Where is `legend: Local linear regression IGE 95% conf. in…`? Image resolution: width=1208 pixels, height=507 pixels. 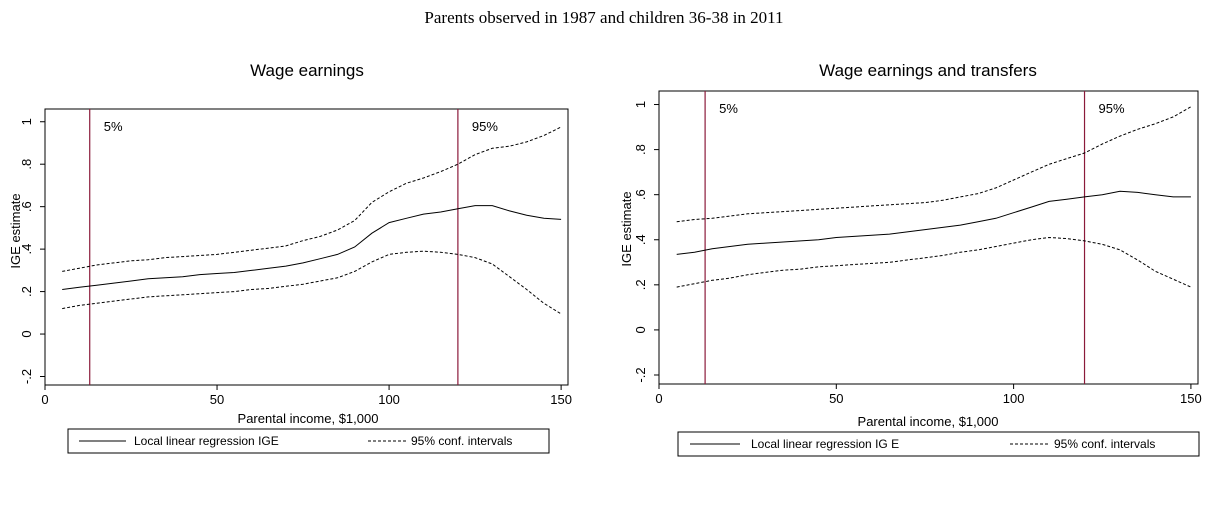
legend: Local linear regression IGE 95% conf. in… is located at coordinates (308, 441).